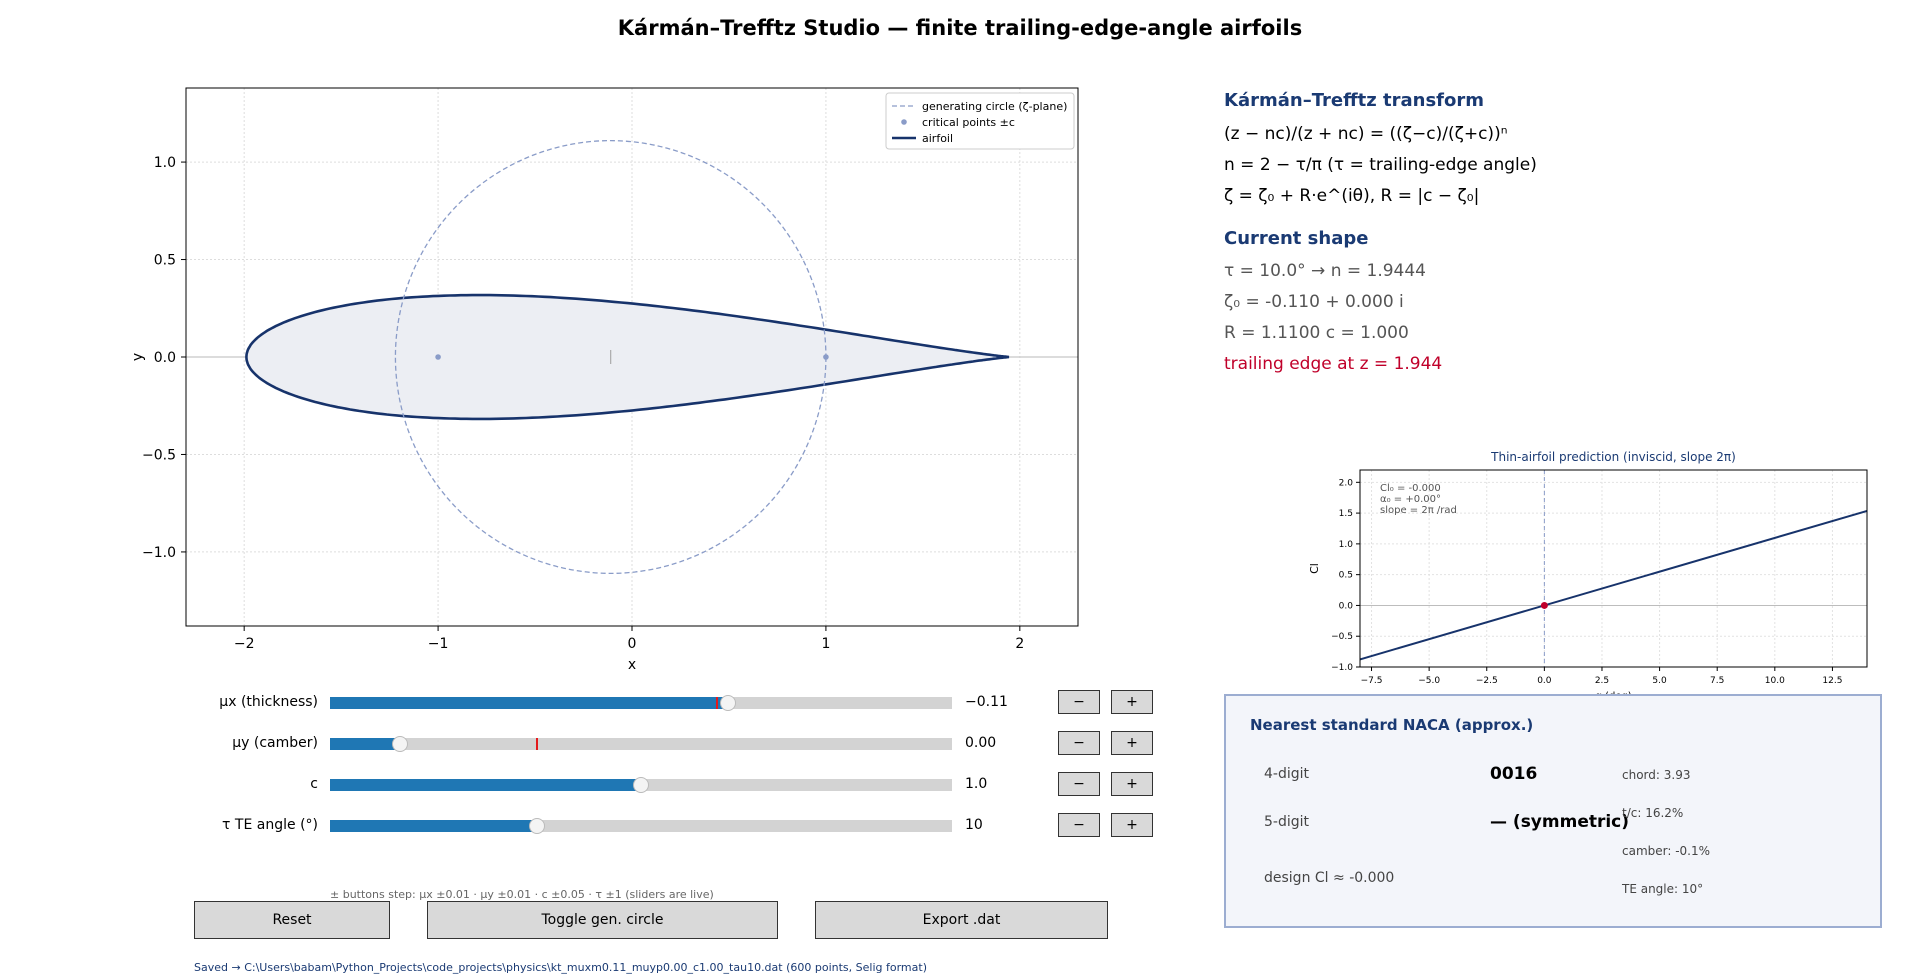 This screenshot has height=974, width=1920. Describe the element at coordinates (602, 920) in the screenshot. I see `toggle-circle-button: Toggle gen. circle` at that location.